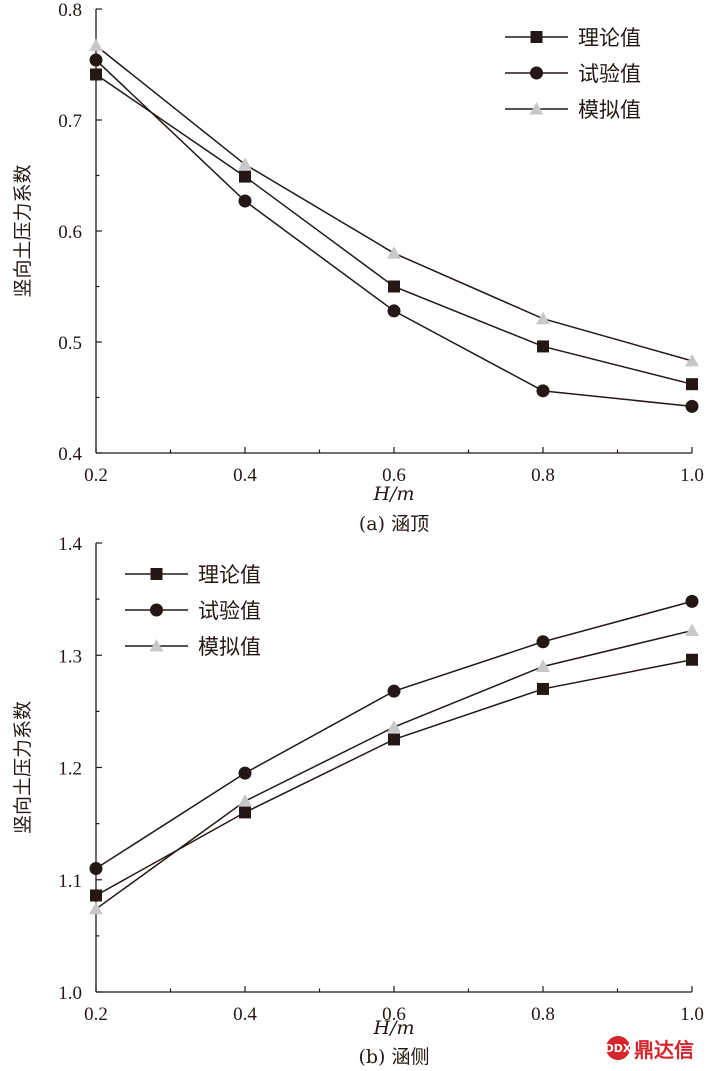 Image resolution: width=712 pixels, height=1071 pixels. Describe the element at coordinates (70, 10) in the screenshot. I see `y-tick-label: 0.8` at that location.